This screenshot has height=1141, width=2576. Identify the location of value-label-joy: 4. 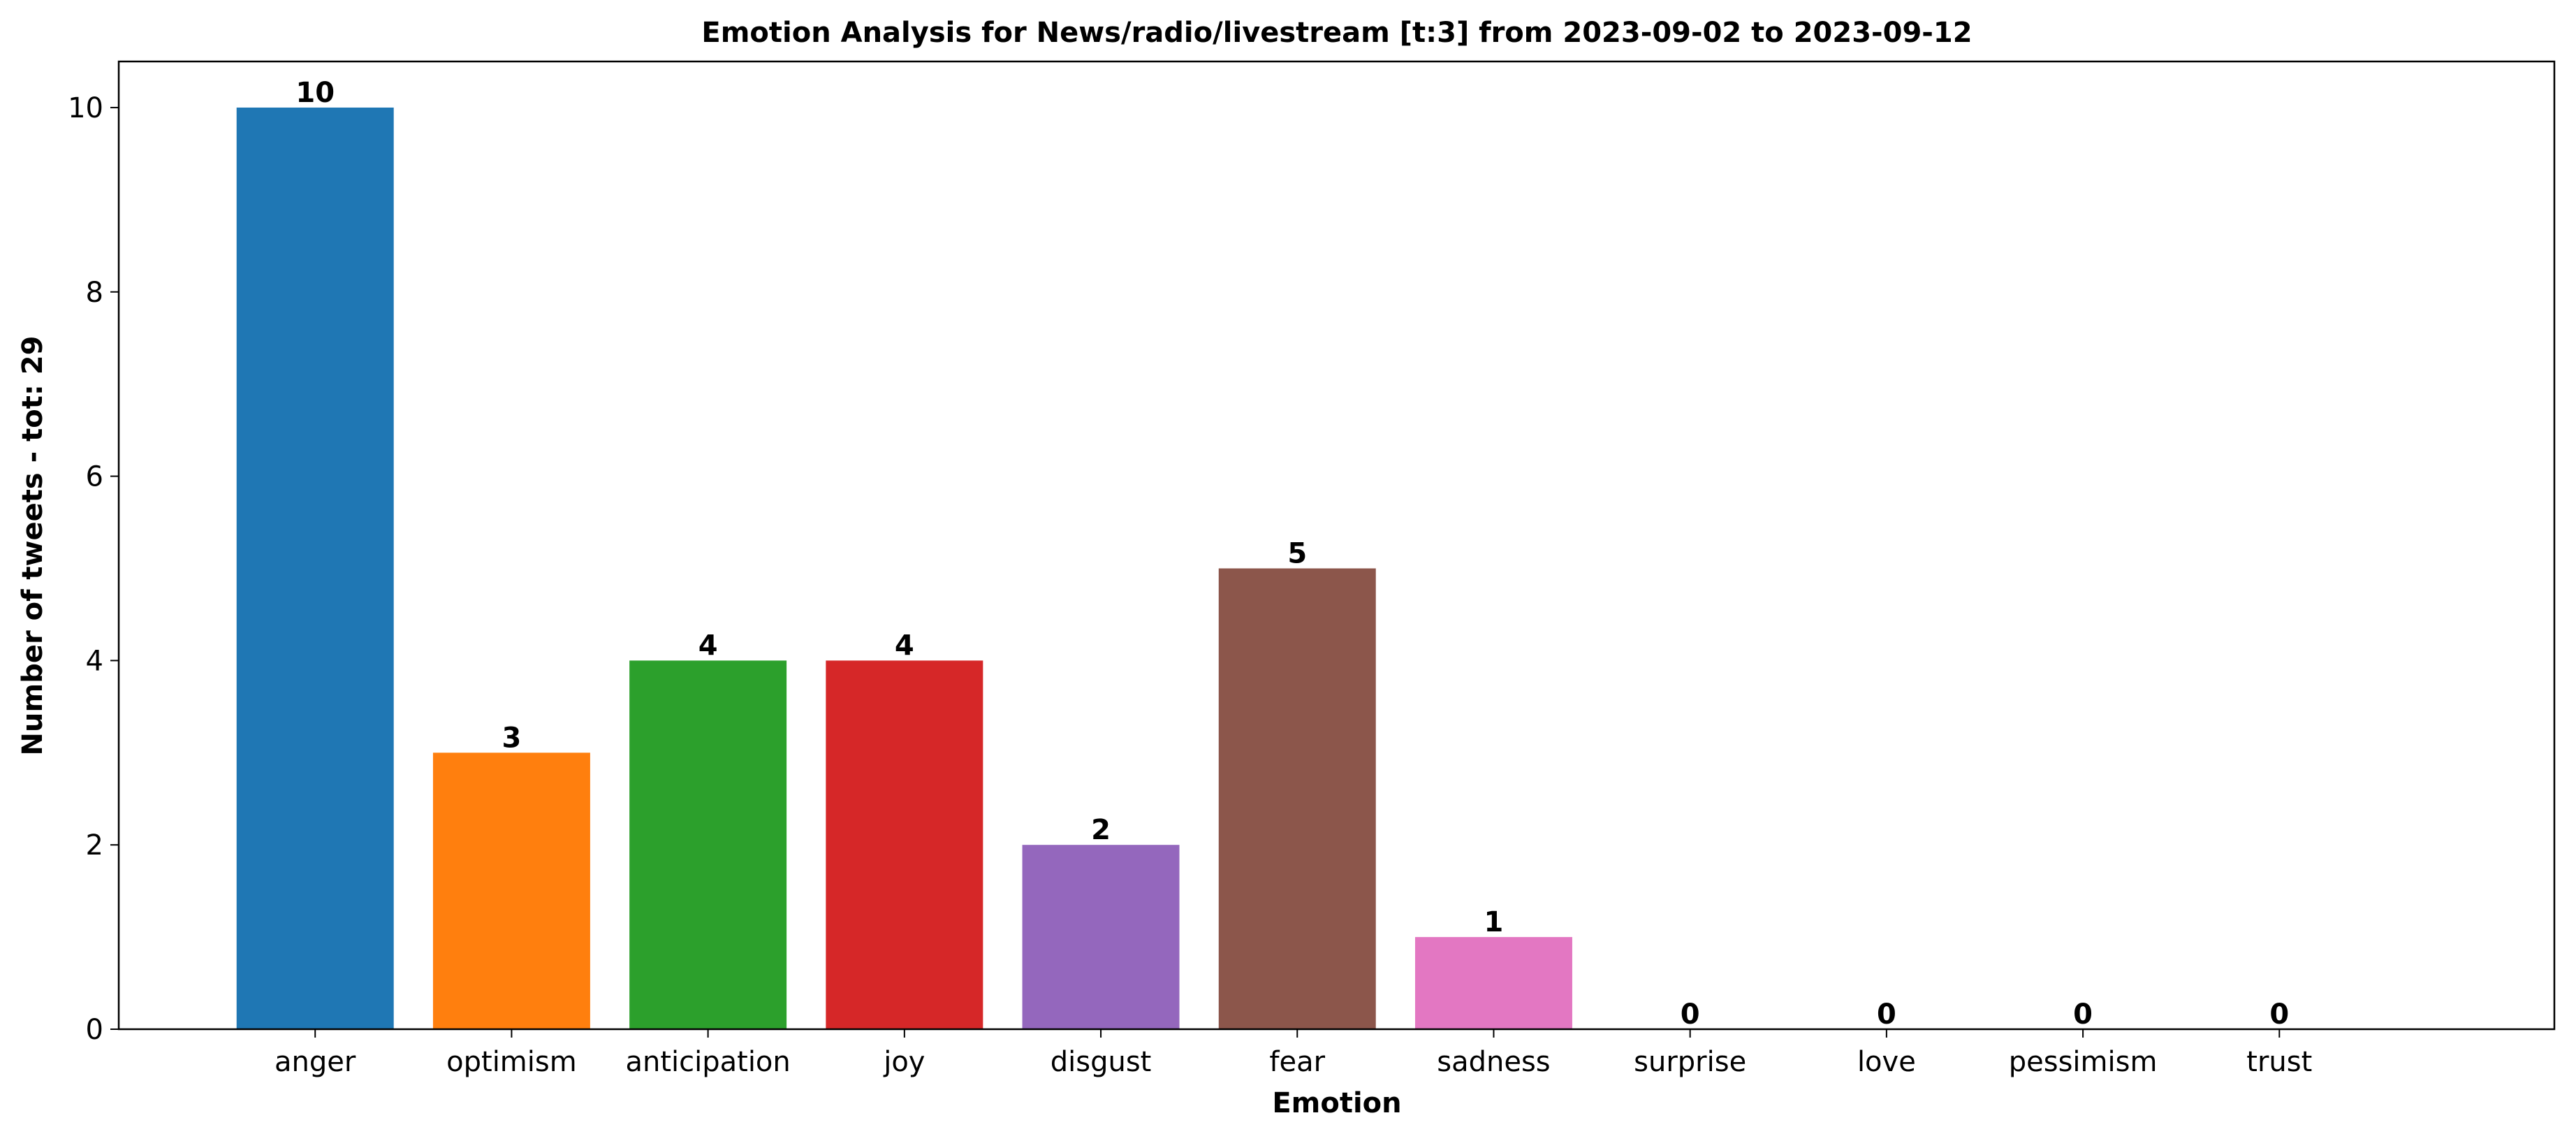
(904, 646).